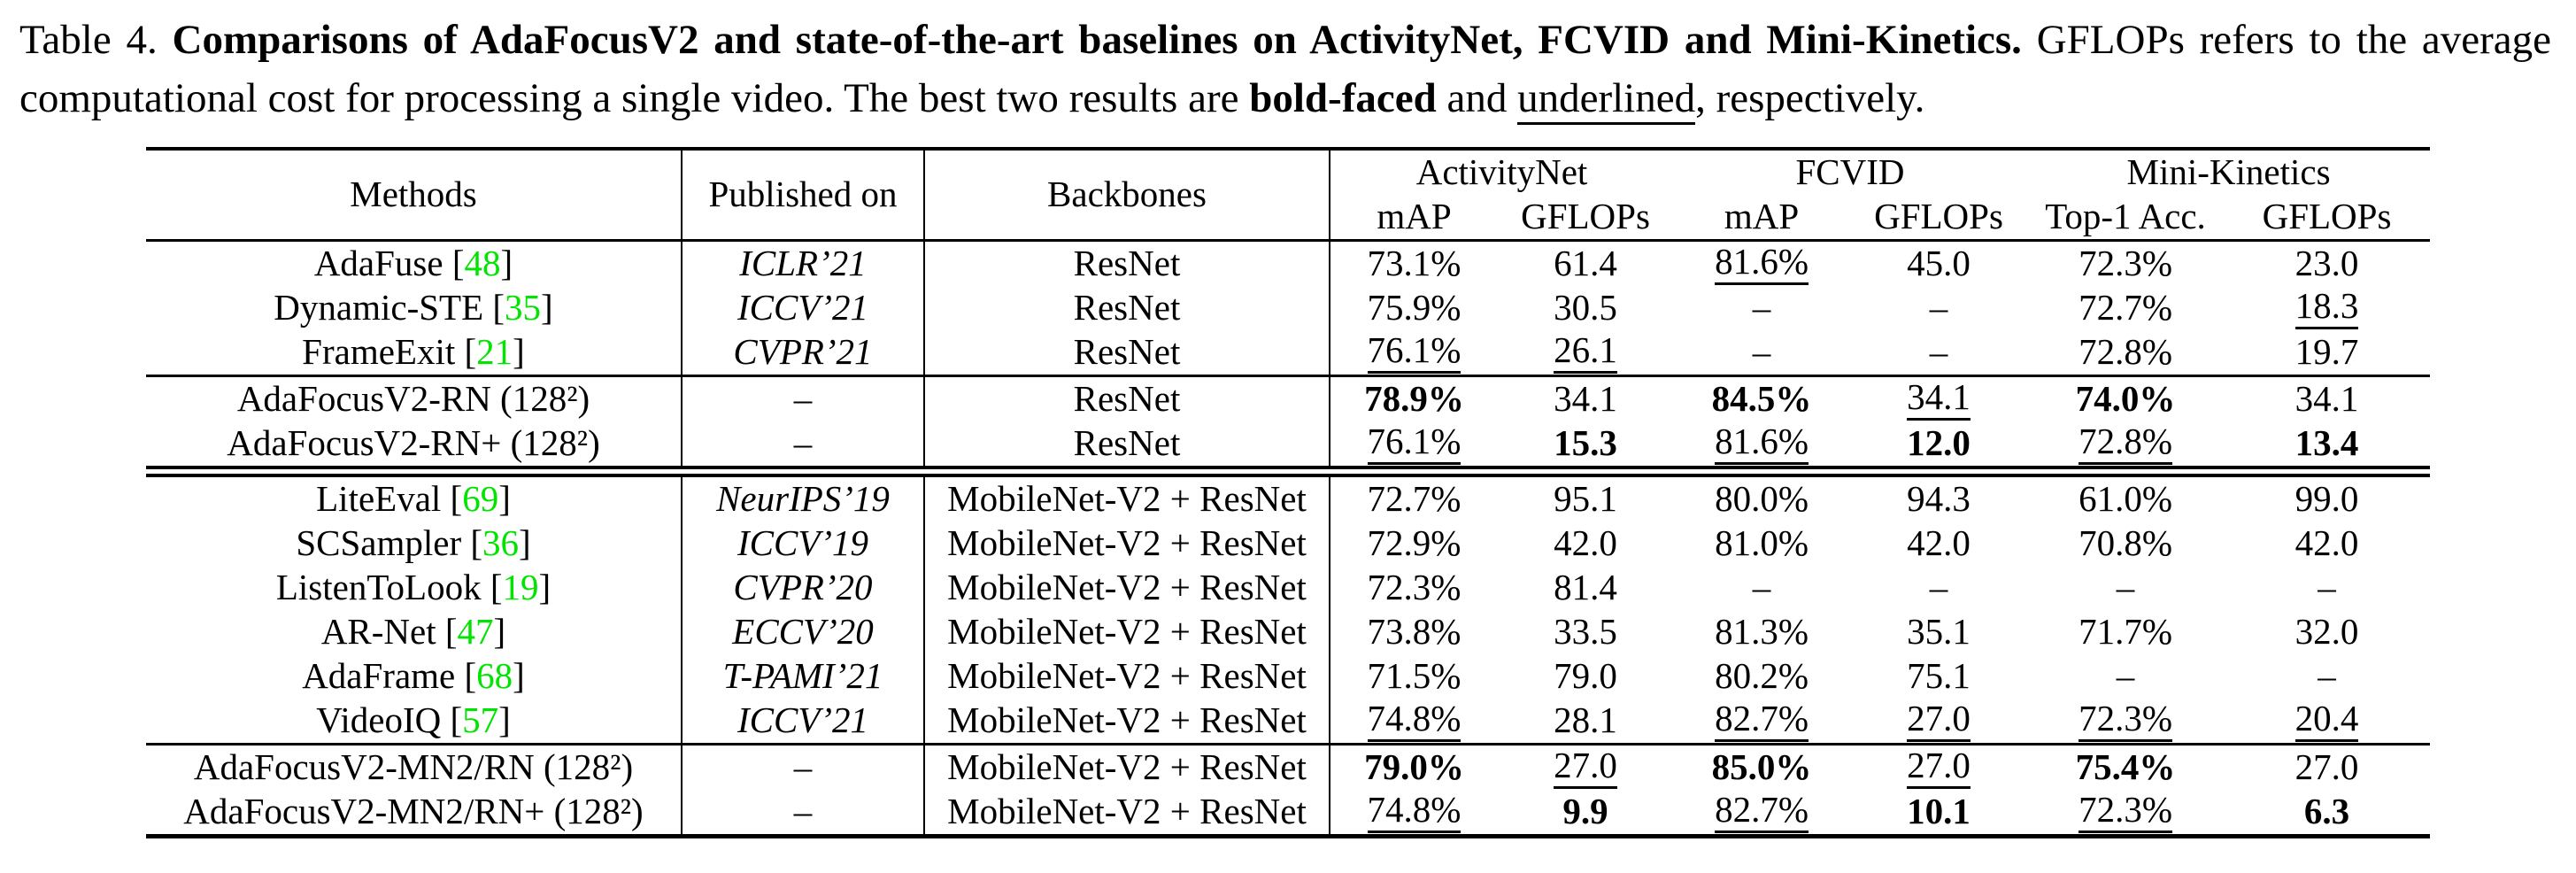 The image size is (2576, 873). I want to click on header-activitynet-gflops: GFLOPs, so click(1585, 216).